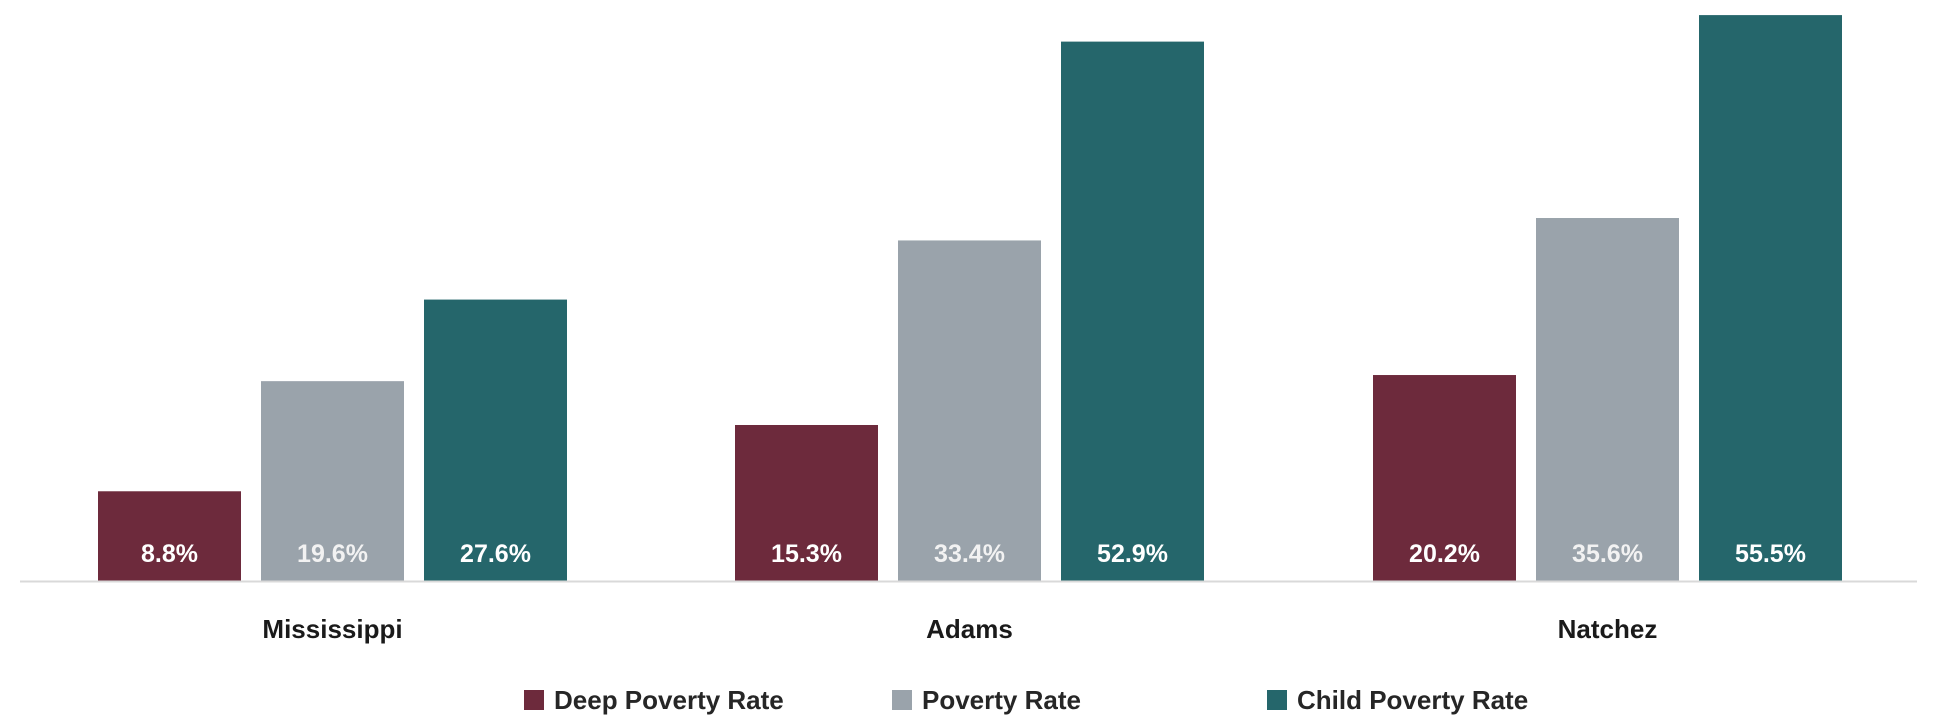 The image size is (1937, 721). I want to click on legend-item-poverty-rate: Poverty Rate, so click(986, 700).